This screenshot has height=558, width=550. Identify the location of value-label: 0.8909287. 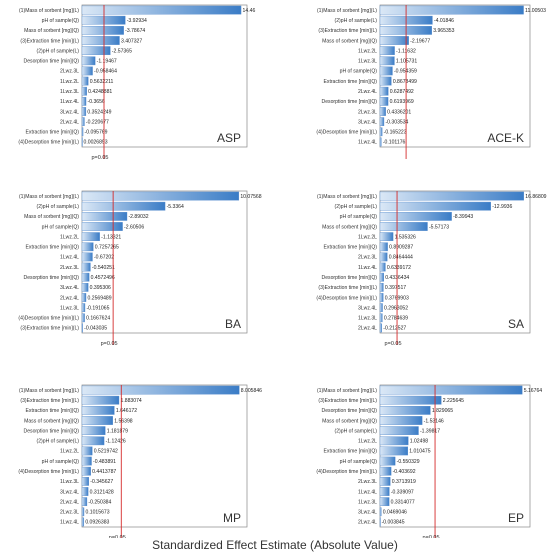
(401, 248).